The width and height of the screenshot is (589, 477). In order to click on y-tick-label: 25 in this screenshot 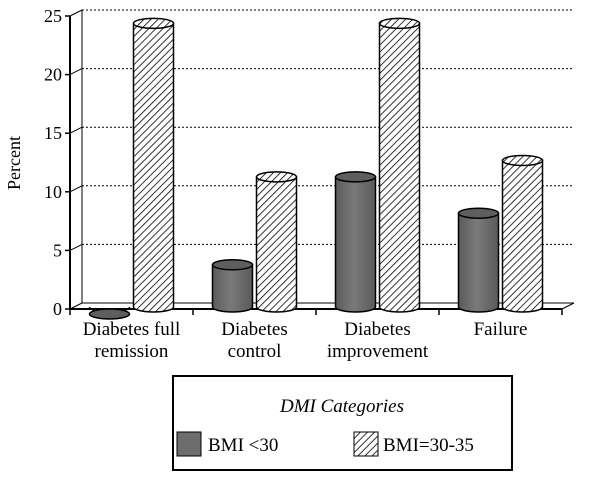, I will do `click(53, 16)`.